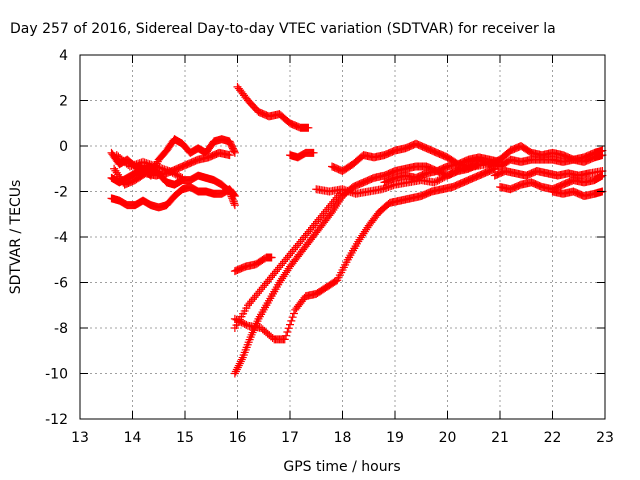 This screenshot has height=480, width=640. I want to click on x-tick-label: 15, so click(185, 438).